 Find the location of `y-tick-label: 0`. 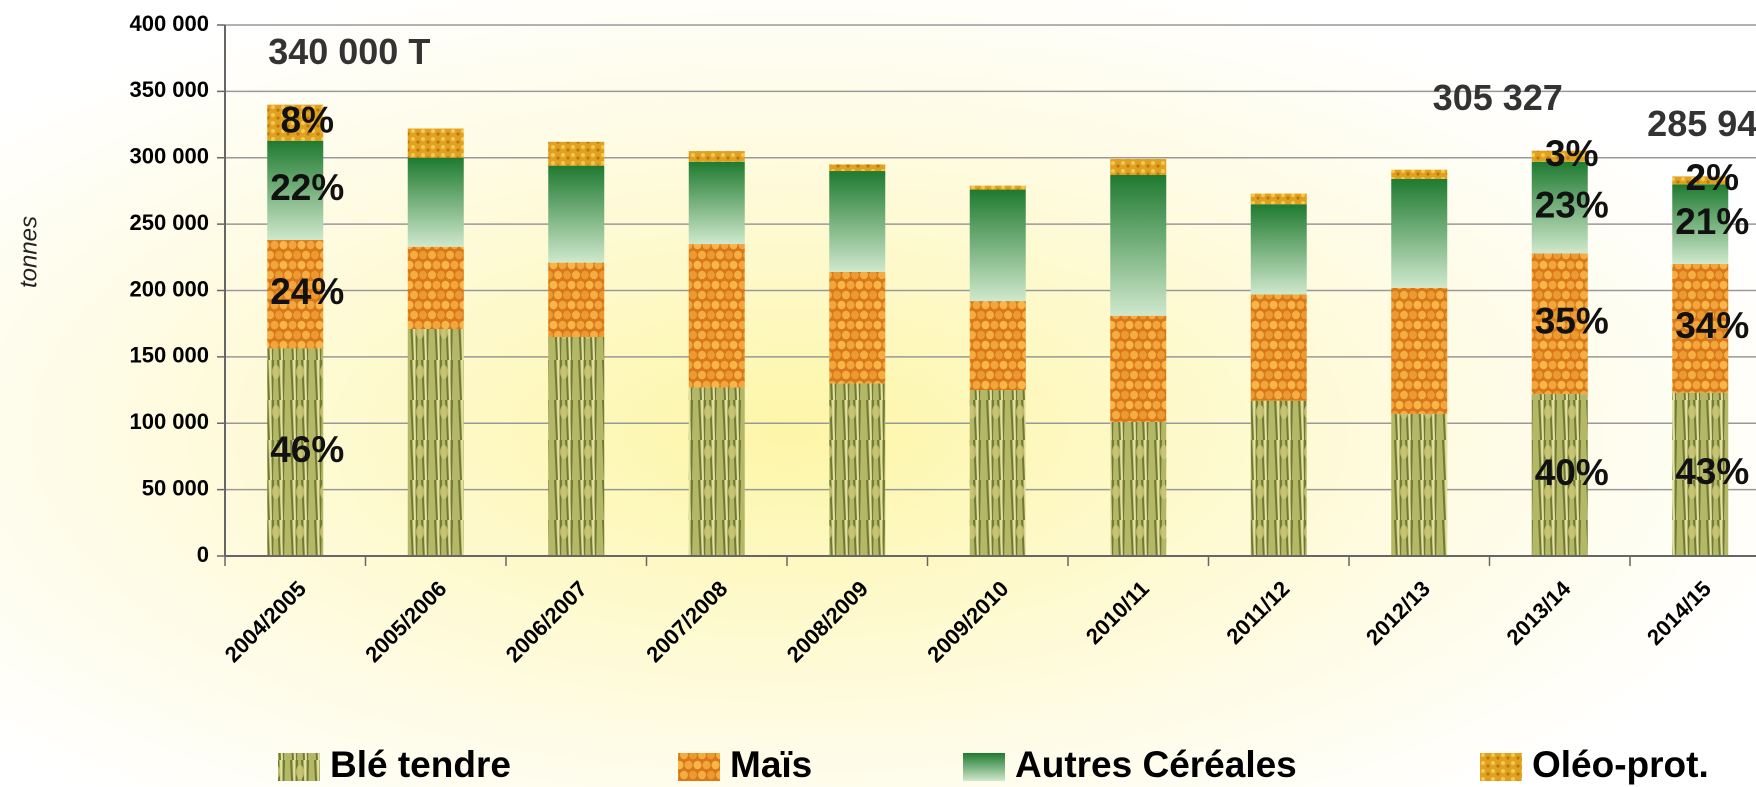

y-tick-label: 0 is located at coordinates (203, 554).